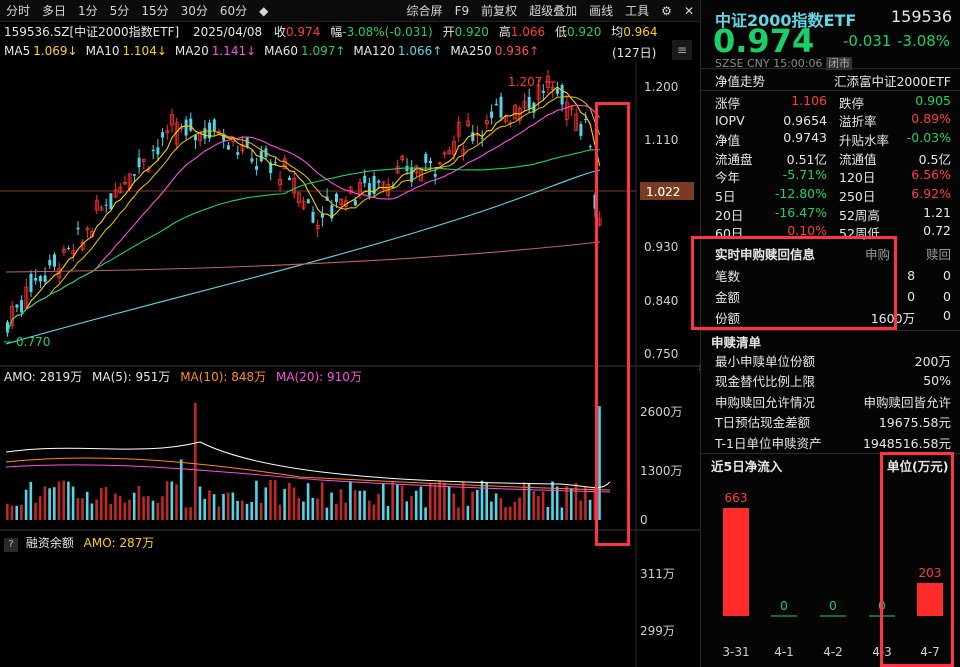 This screenshot has height=667, width=960. What do you see at coordinates (33, 342) in the screenshot?
I see `price-low-label: 0.770` at bounding box center [33, 342].